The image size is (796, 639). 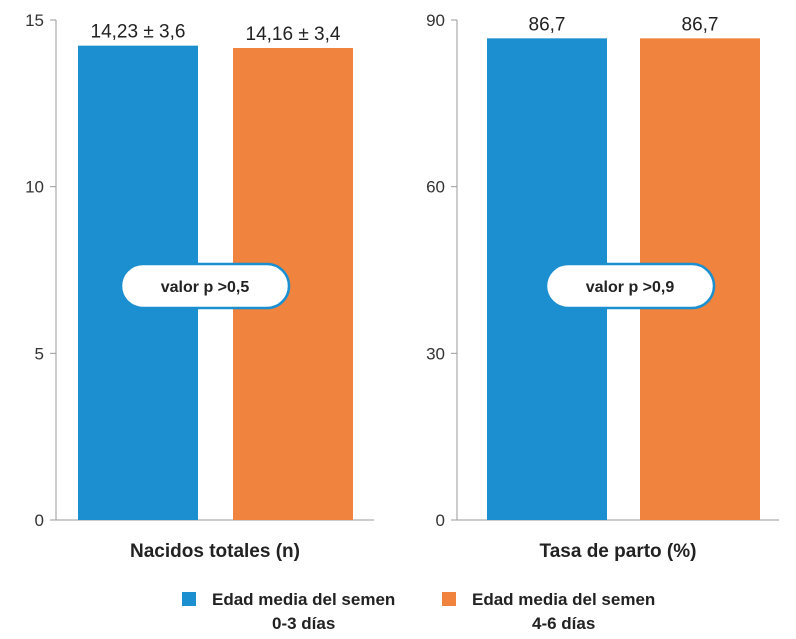 What do you see at coordinates (293, 34) in the screenshot?
I see `bar-value-label: 14,16 ± 3,4` at bounding box center [293, 34].